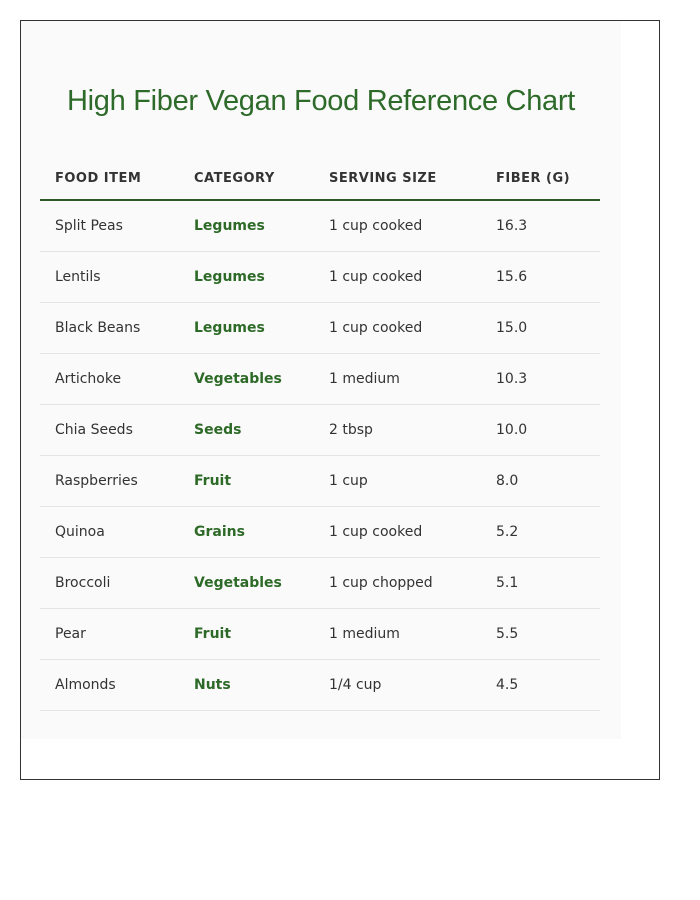 This screenshot has width=700, height=900. I want to click on column-header: FIBER (G), so click(540, 185).